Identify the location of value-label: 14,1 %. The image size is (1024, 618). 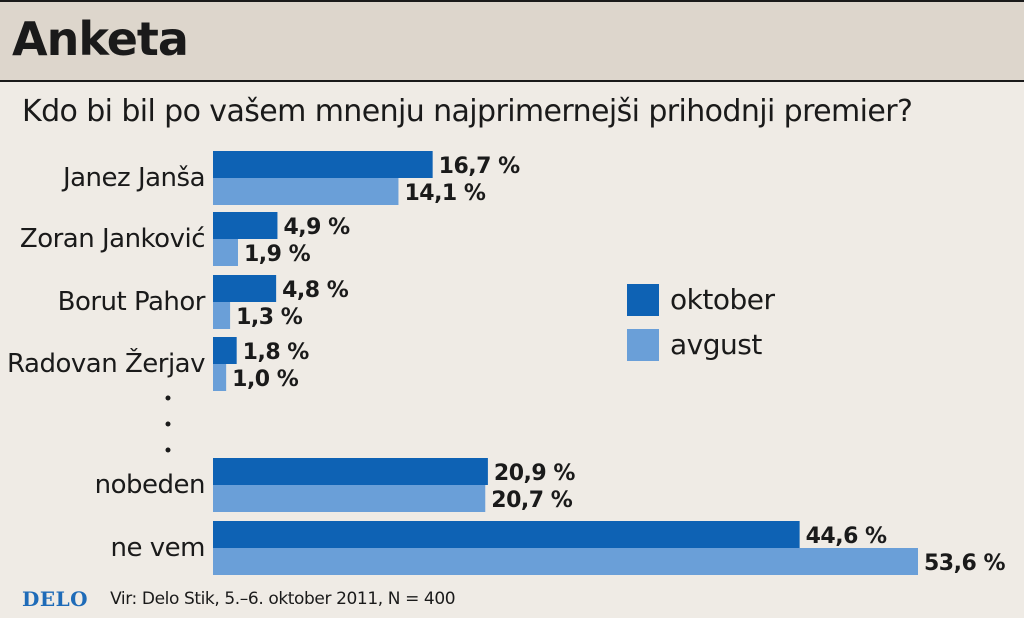
(444, 193).